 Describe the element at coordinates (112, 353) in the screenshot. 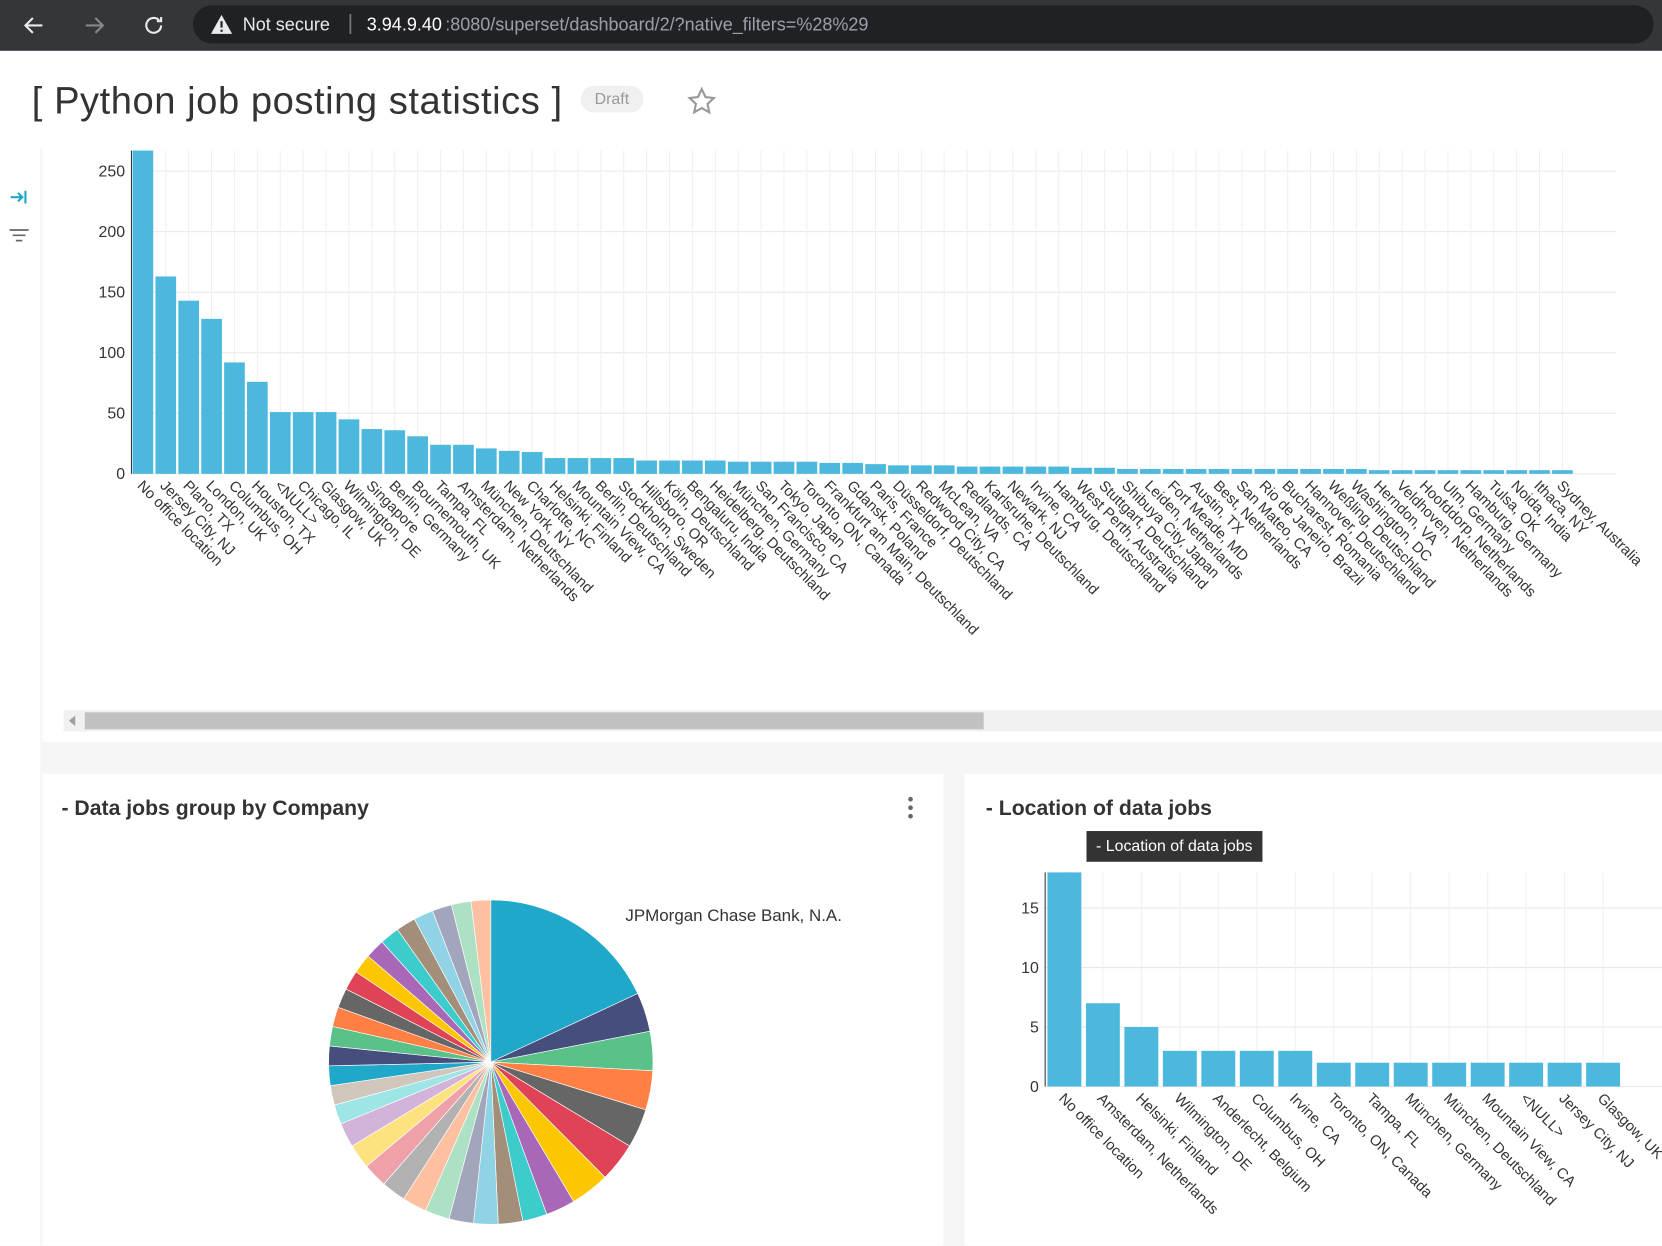

I see `y-tick-label: 100` at that location.